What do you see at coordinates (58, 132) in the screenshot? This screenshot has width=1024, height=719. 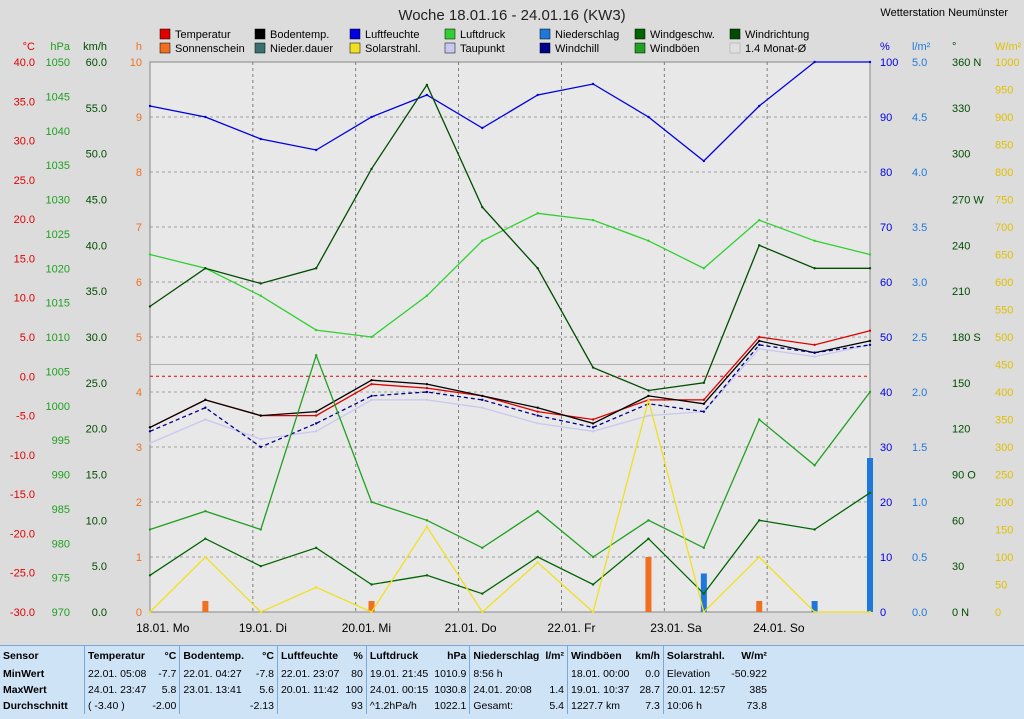 I see `tick-label: 1040` at bounding box center [58, 132].